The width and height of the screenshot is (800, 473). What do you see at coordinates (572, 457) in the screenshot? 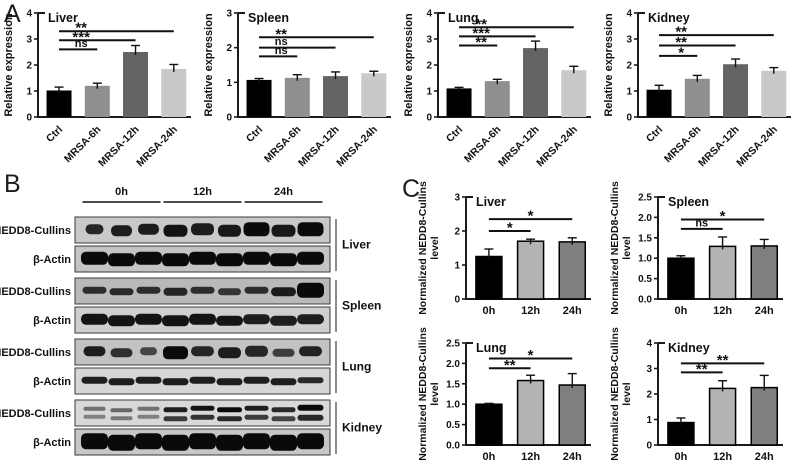
I see `x-category-label: 24h` at bounding box center [572, 457].